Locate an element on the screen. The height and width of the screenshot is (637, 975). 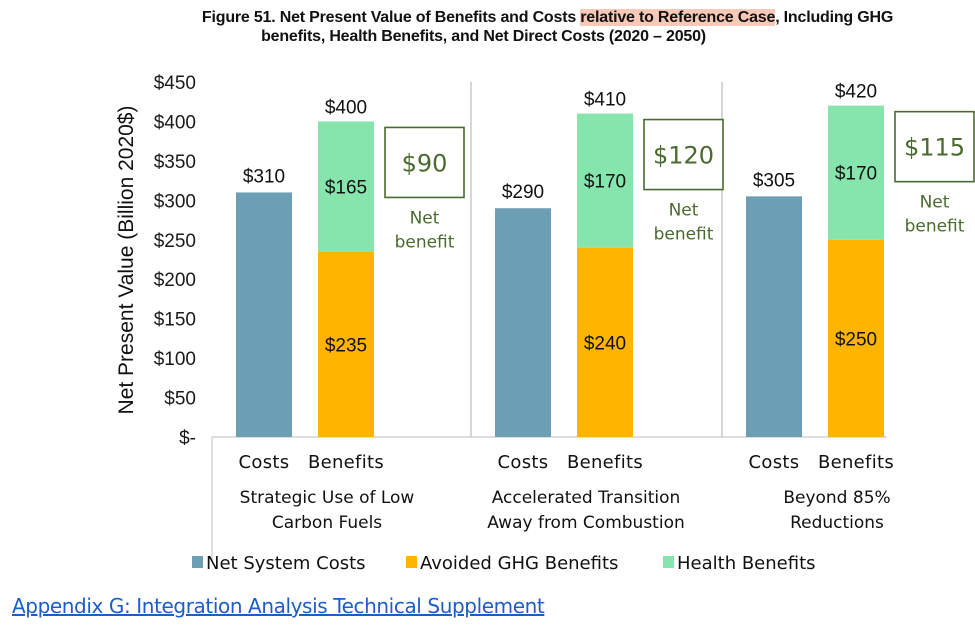
avoided-ghg-label: $250 is located at coordinates (856, 339).